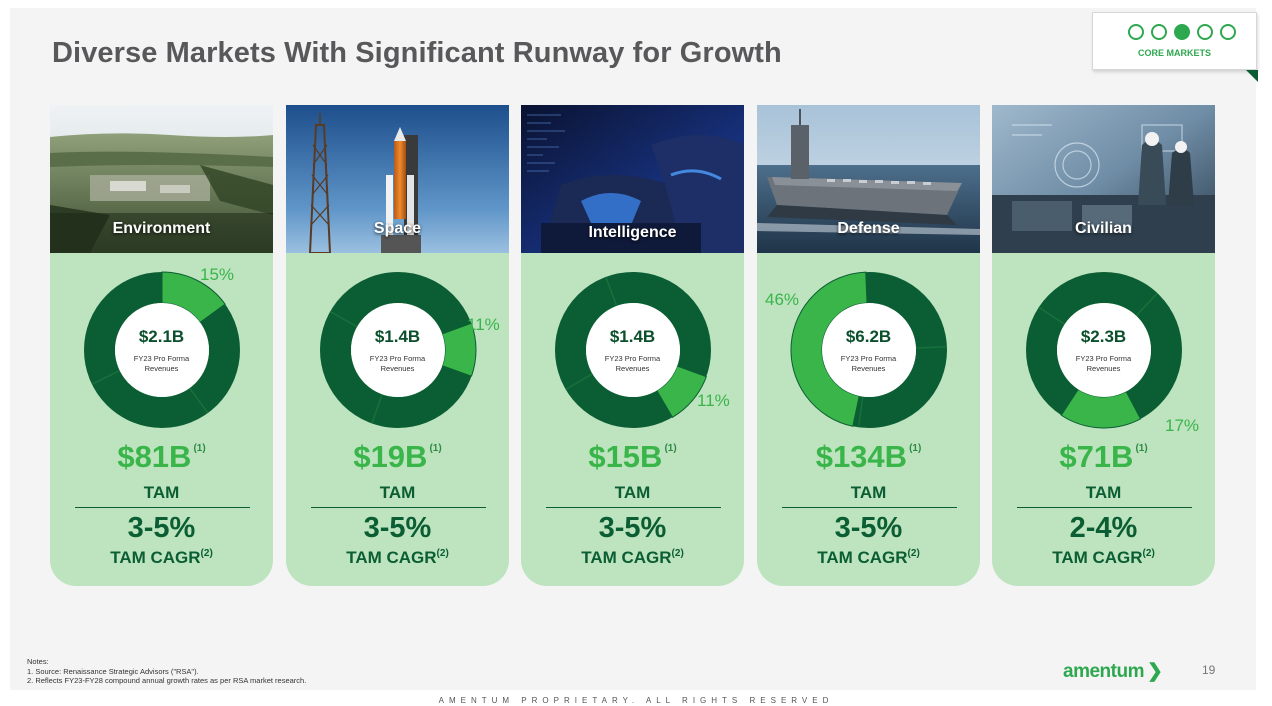  I want to click on section-dot-active, so click(1182, 32).